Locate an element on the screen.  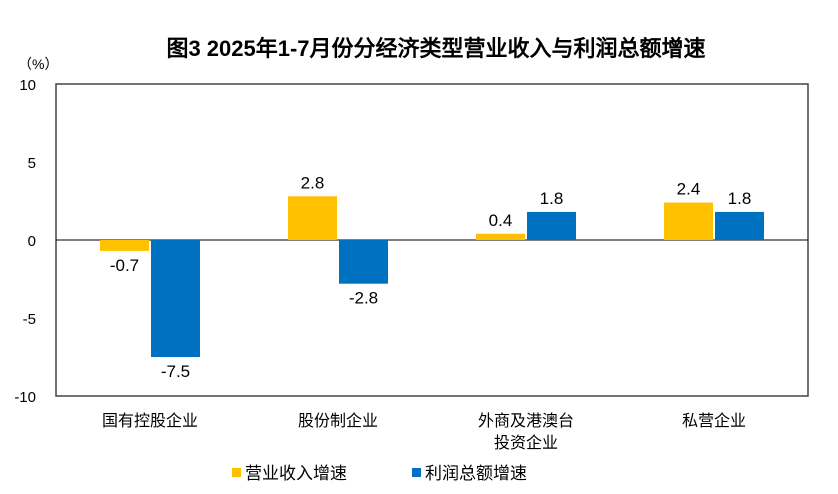
y-tick-label: 5 is located at coordinates (32, 163).